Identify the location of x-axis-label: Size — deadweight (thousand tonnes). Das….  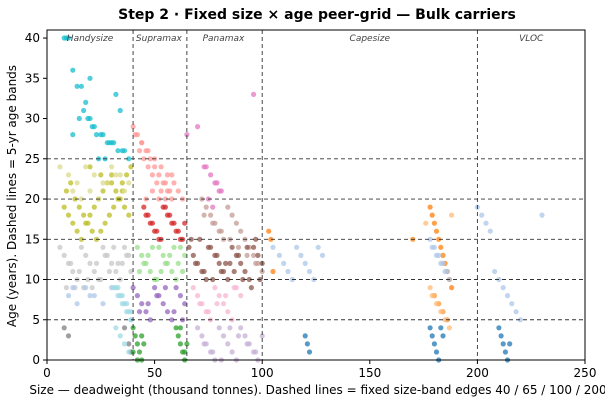
(317, 390).